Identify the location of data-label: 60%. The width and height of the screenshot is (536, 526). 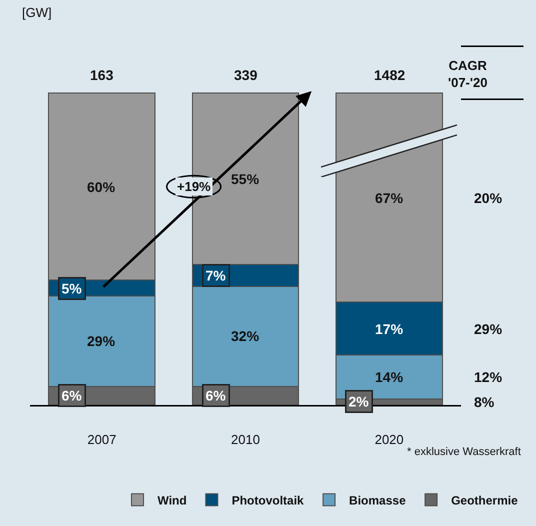
(101, 187).